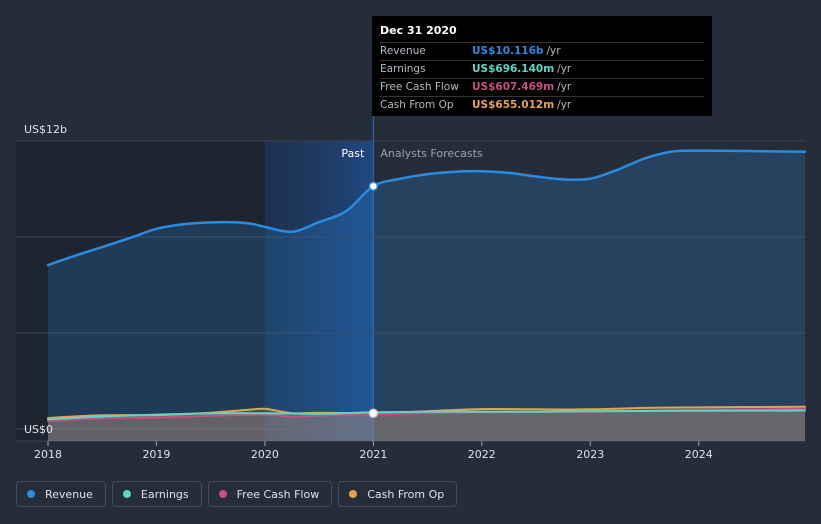 Image resolution: width=821 pixels, height=524 pixels. What do you see at coordinates (156, 454) in the screenshot?
I see `x-tick-label: 2019` at bounding box center [156, 454].